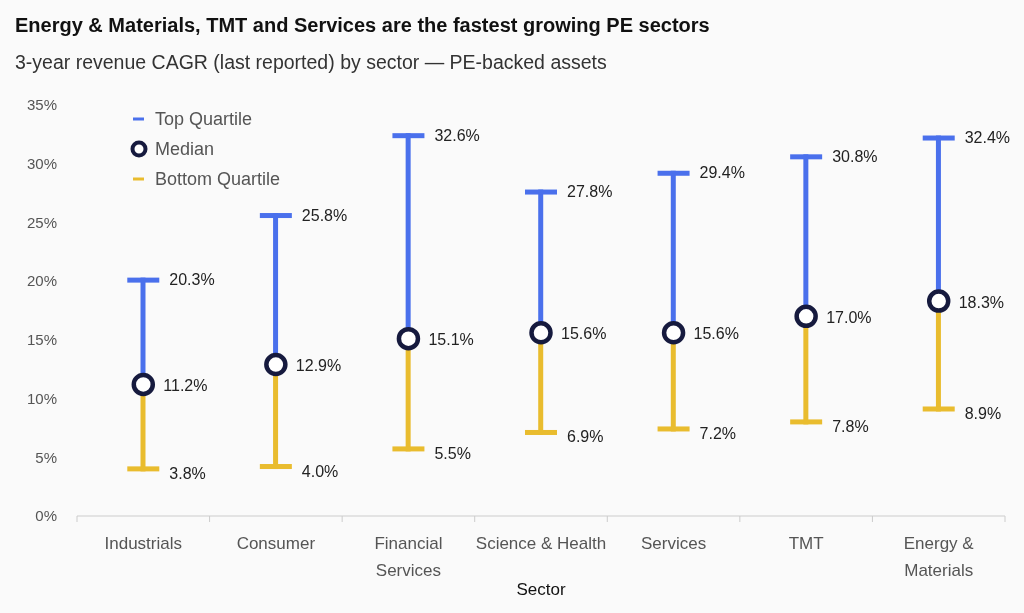 The image size is (1024, 613). Describe the element at coordinates (41, 340) in the screenshot. I see `y-tick-label: 15%` at that location.